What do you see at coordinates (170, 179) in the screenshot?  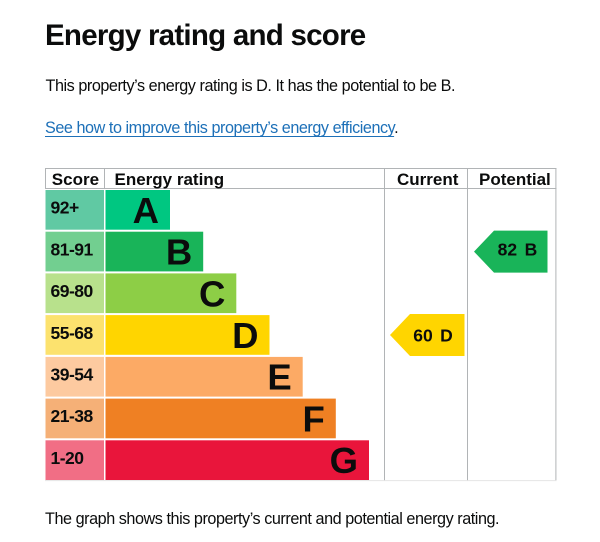 I see `svg-text: Energy rating` at bounding box center [170, 179].